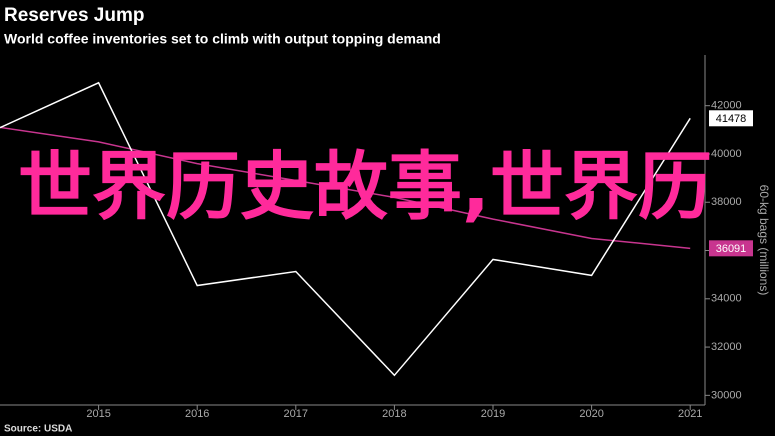 The image size is (775, 436). I want to click on value-label: 36091, so click(731, 249).